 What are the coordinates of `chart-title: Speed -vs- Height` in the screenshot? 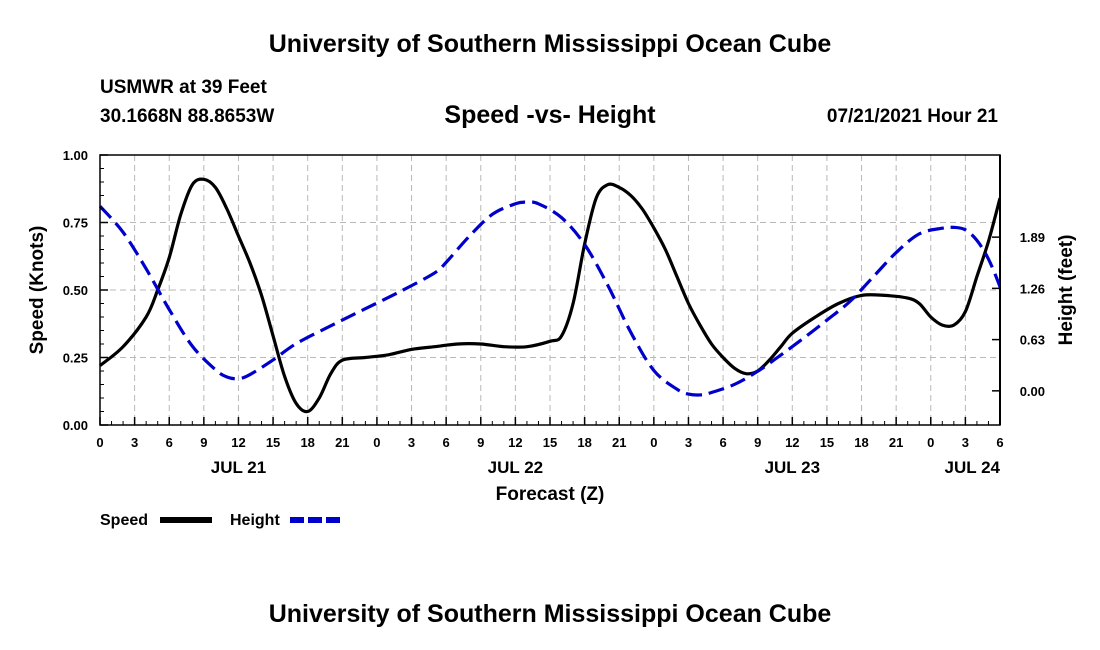 It's located at (550, 115).